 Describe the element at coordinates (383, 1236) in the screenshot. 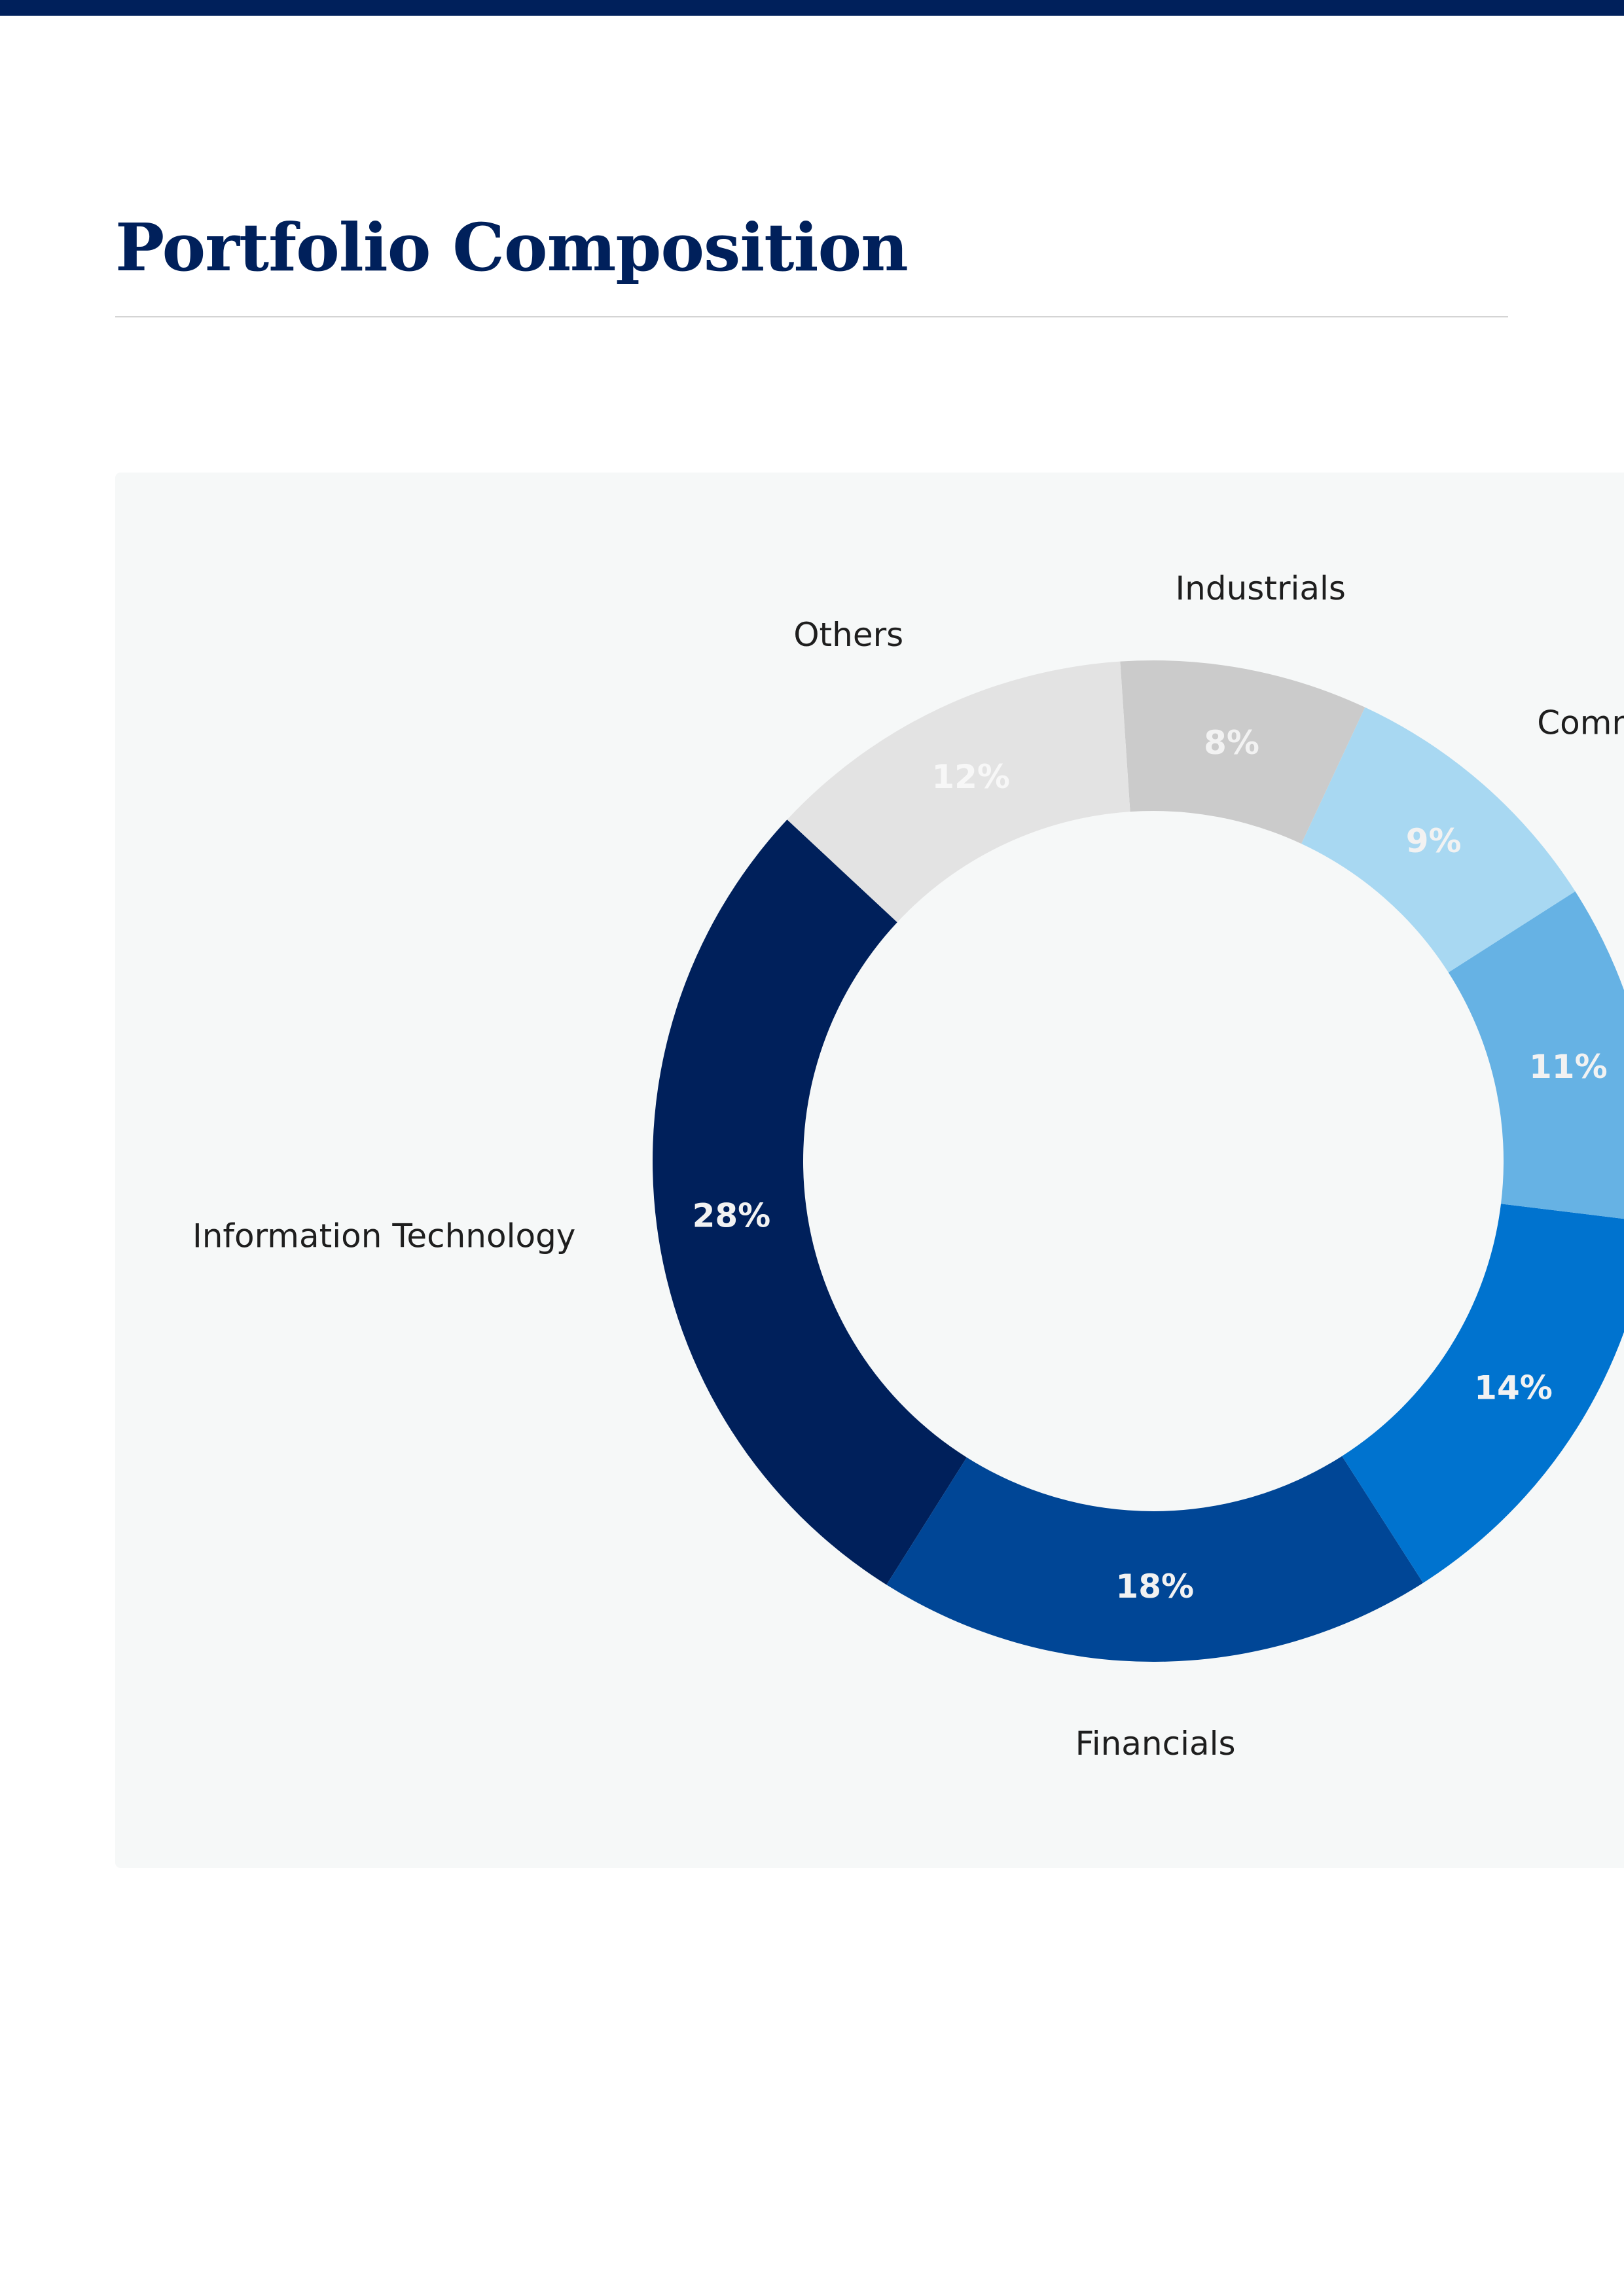

I see `slice-category-label: Information Technology` at that location.